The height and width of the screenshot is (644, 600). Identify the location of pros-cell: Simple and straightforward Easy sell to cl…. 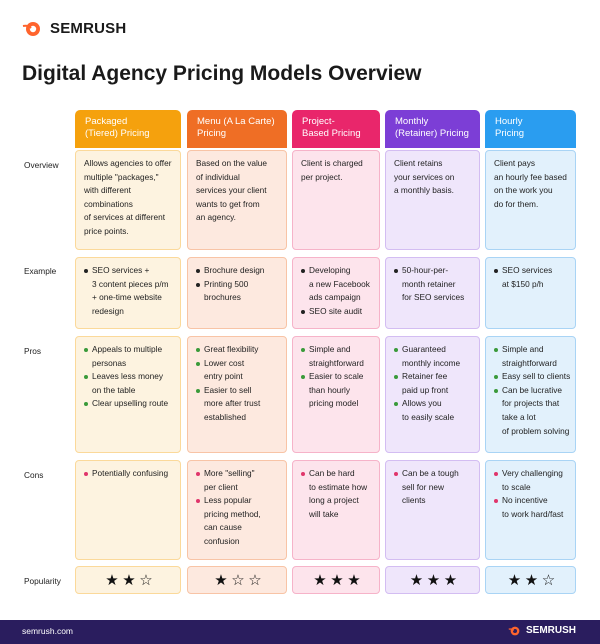
(530, 394).